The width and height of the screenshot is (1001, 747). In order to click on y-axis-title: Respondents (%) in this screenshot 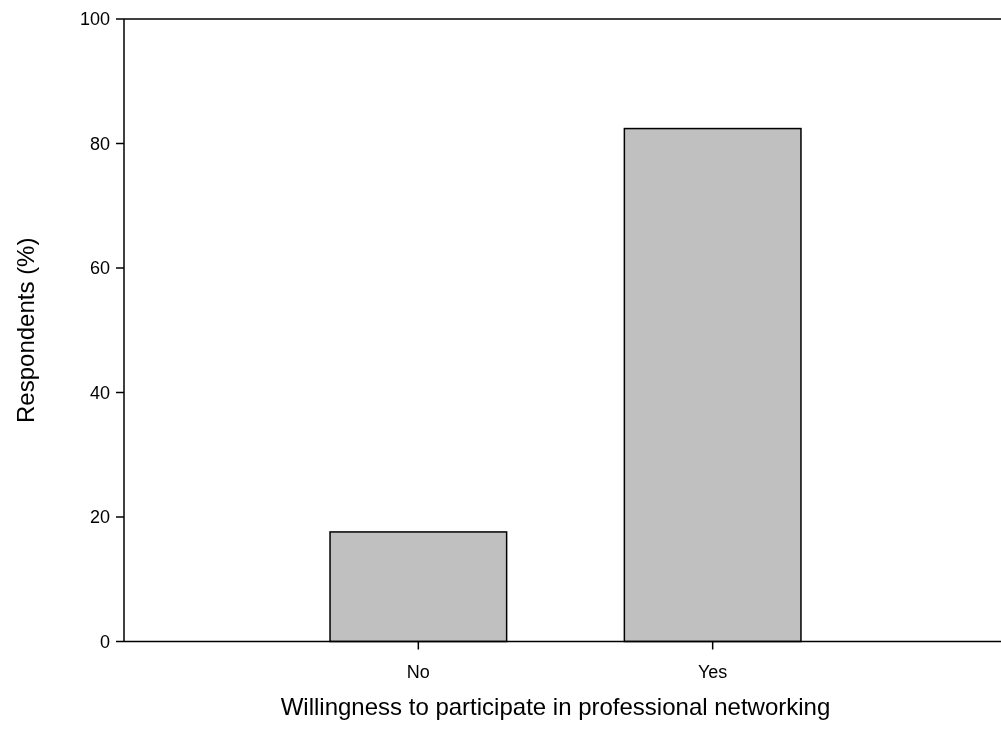, I will do `click(25, 330)`.